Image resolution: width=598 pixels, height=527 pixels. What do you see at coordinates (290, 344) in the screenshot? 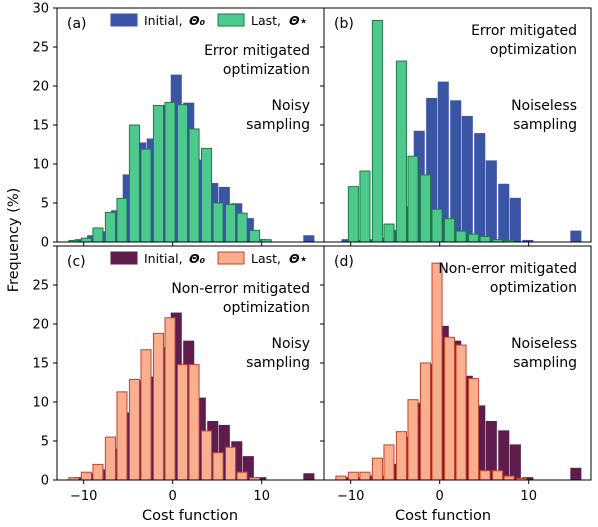
I see `sampling-annotation: Noisy` at bounding box center [290, 344].